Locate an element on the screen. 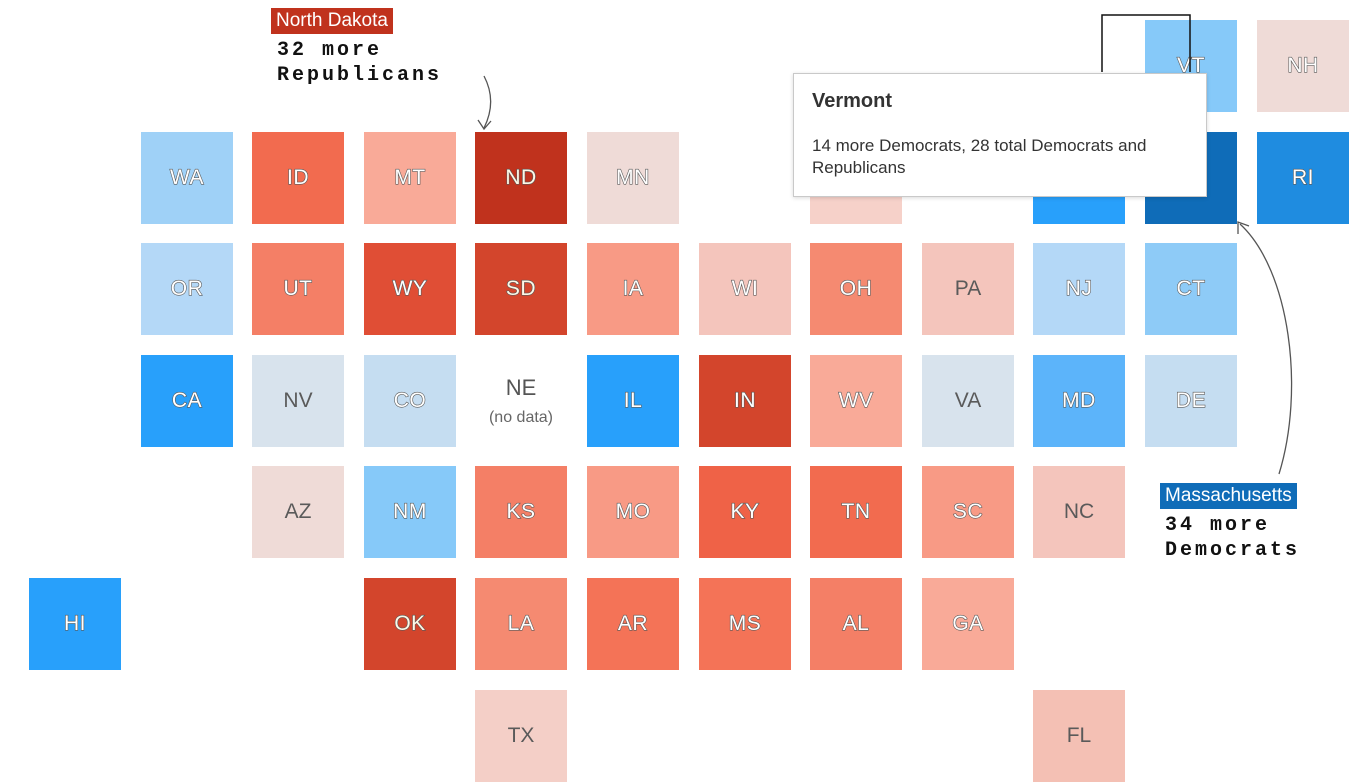 The width and height of the screenshot is (1366, 782). state-abbr: MN is located at coordinates (633, 177).